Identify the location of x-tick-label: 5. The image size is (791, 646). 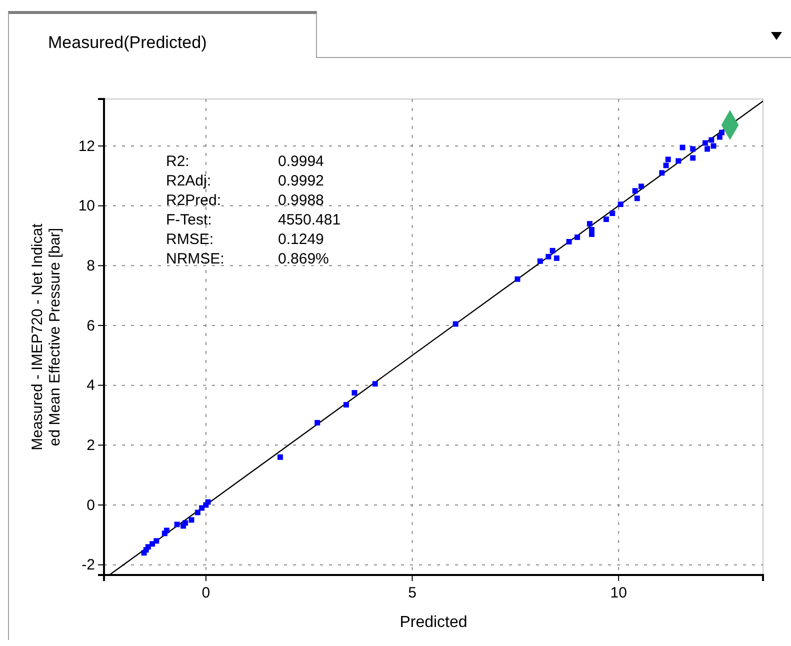
(412, 593).